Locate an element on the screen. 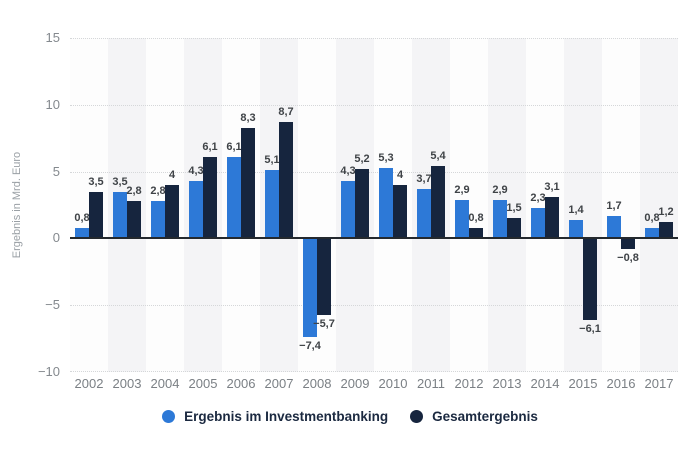 Image resolution: width=700 pixels, height=450 pixels. y-tick-label: 10 is located at coordinates (52, 104).